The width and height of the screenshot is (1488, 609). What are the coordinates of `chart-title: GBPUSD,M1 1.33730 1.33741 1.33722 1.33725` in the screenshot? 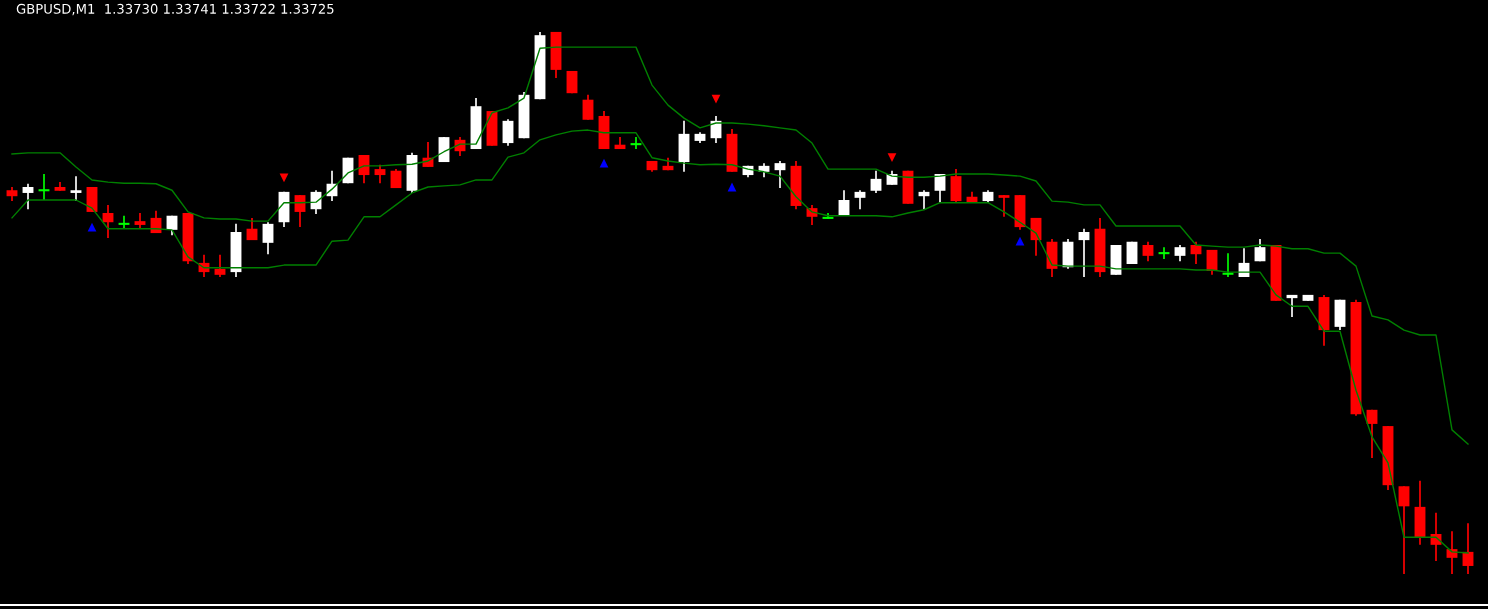 It's located at (175, 9).